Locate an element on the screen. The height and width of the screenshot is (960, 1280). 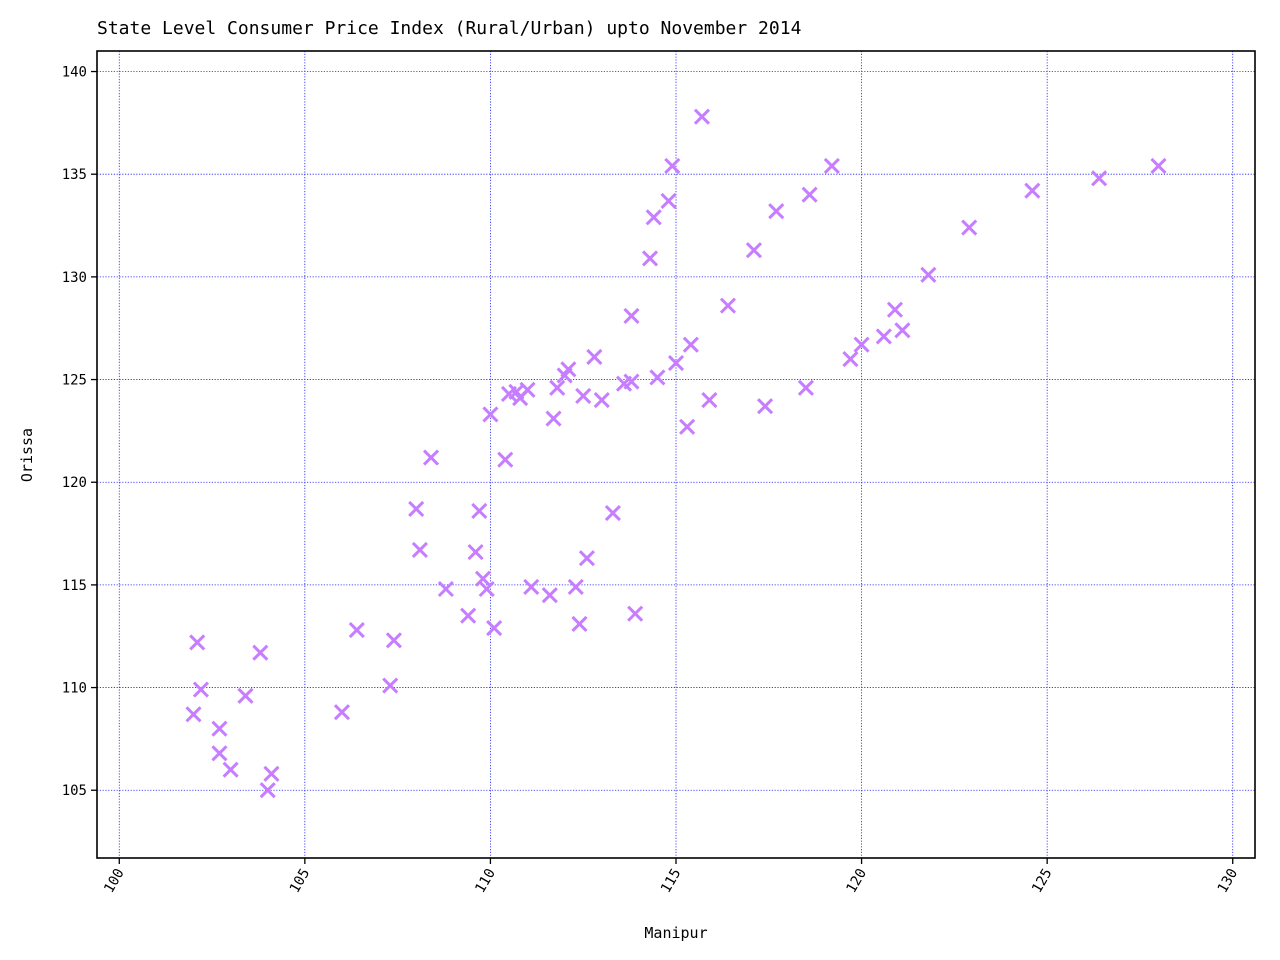
x-tick-label: 100 is located at coordinates (114, 881).